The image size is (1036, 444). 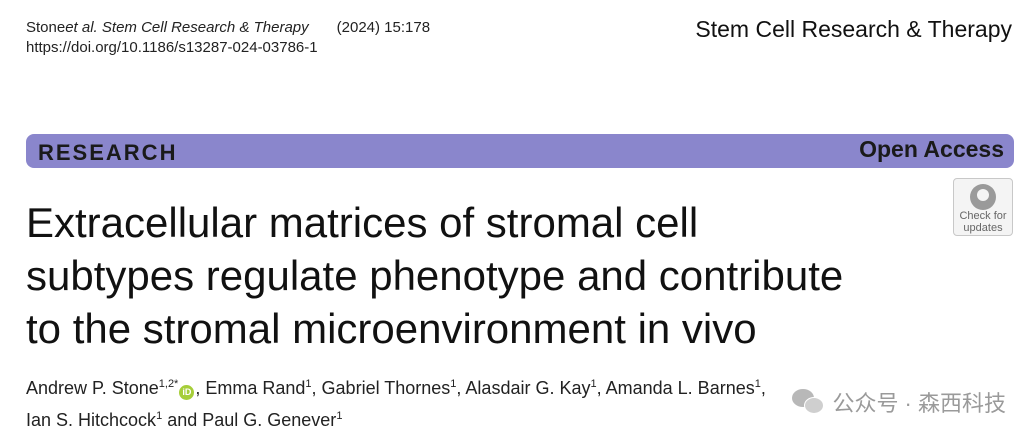 What do you see at coordinates (983, 216) in the screenshot?
I see `check-for-updates-line1: Check for` at bounding box center [983, 216].